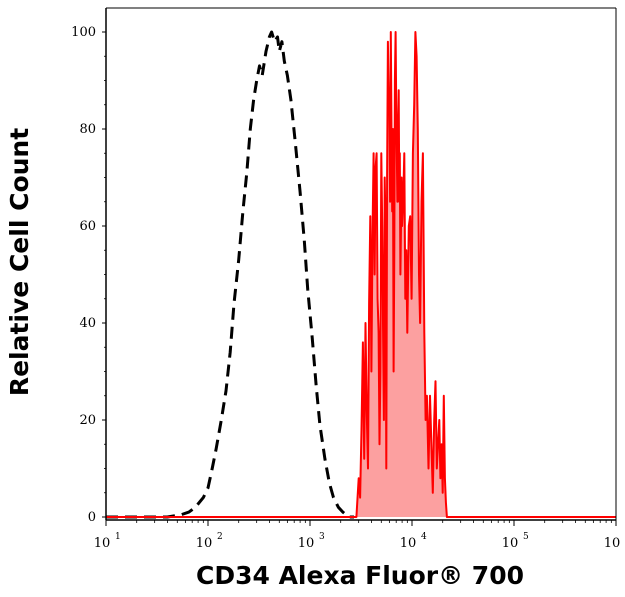  What do you see at coordinates (102, 543) in the screenshot?
I see `x-tick-label-1: 10` at bounding box center [102, 543].